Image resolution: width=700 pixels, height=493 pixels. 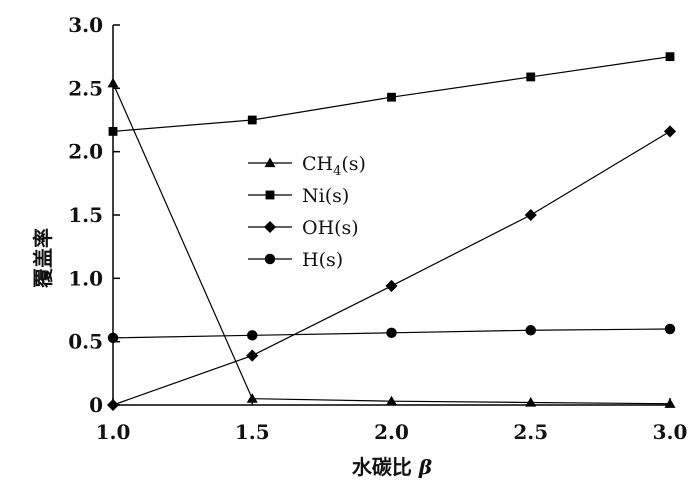 I want to click on legend-item: CH4(s), so click(x=307, y=166).